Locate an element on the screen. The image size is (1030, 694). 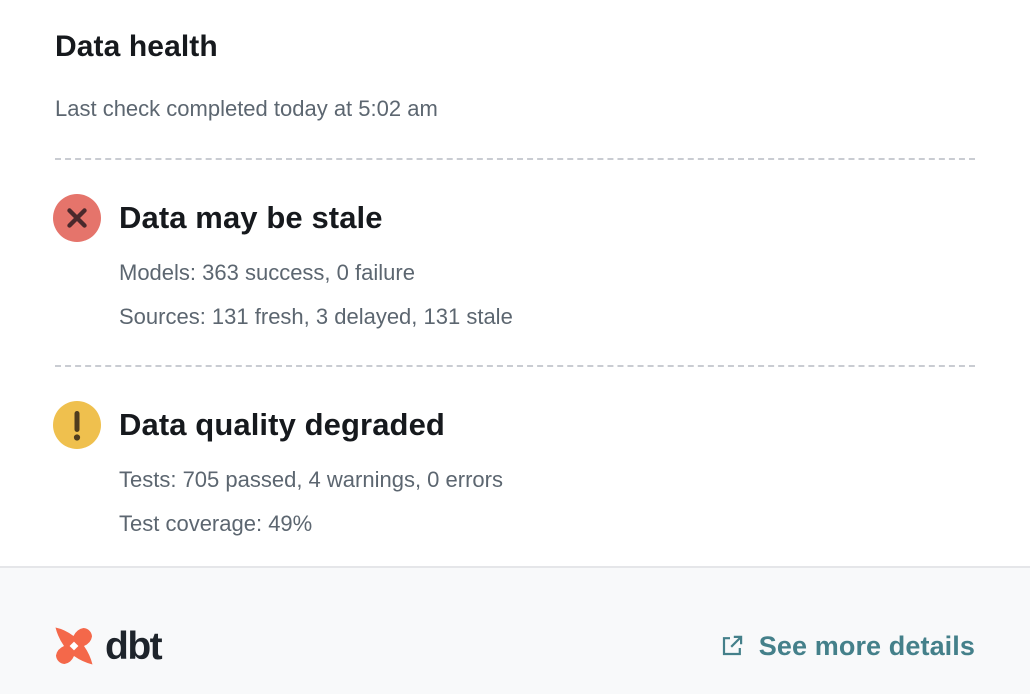
dbt-logo-text: dbt is located at coordinates (134, 646).